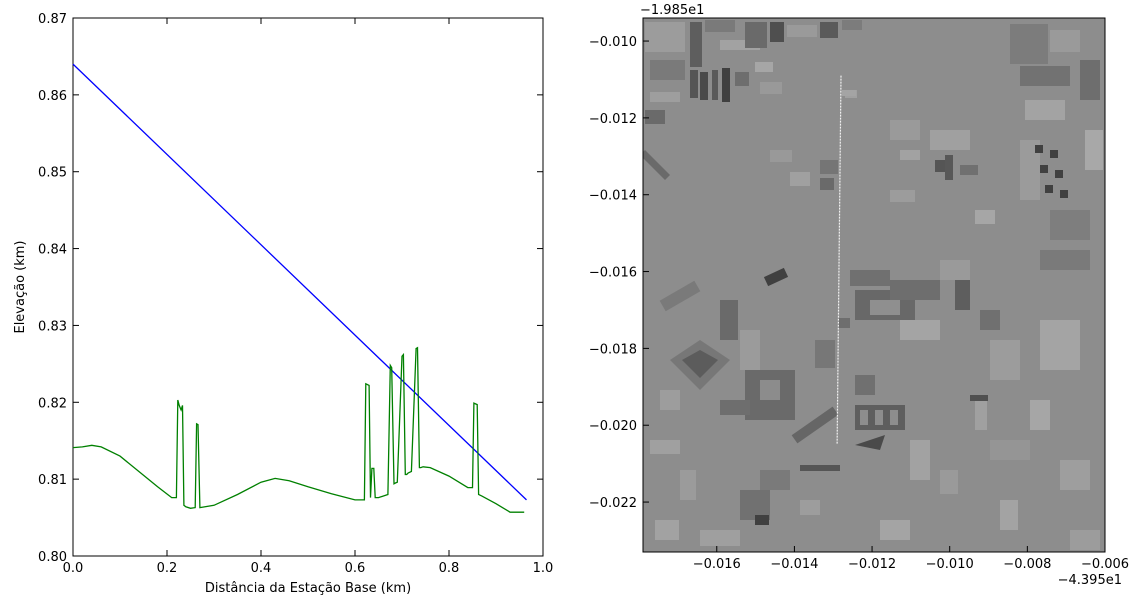 This screenshot has height=596, width=1130. What do you see at coordinates (839, 260) in the screenshot?
I see `map-profile-path` at bounding box center [839, 260].